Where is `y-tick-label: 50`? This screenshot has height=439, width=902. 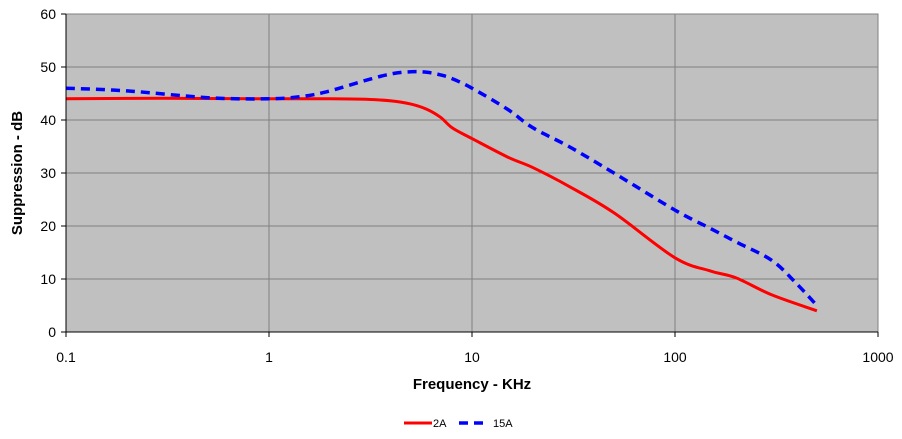
y-tick-label: 50 is located at coordinates (48, 67).